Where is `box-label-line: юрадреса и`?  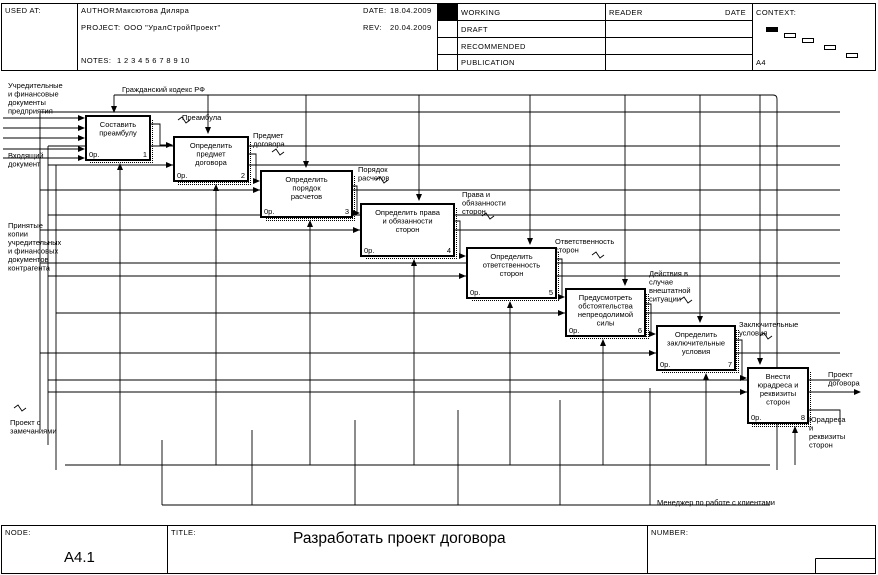
box-label-line: юрадреса и is located at coordinates (778, 385).